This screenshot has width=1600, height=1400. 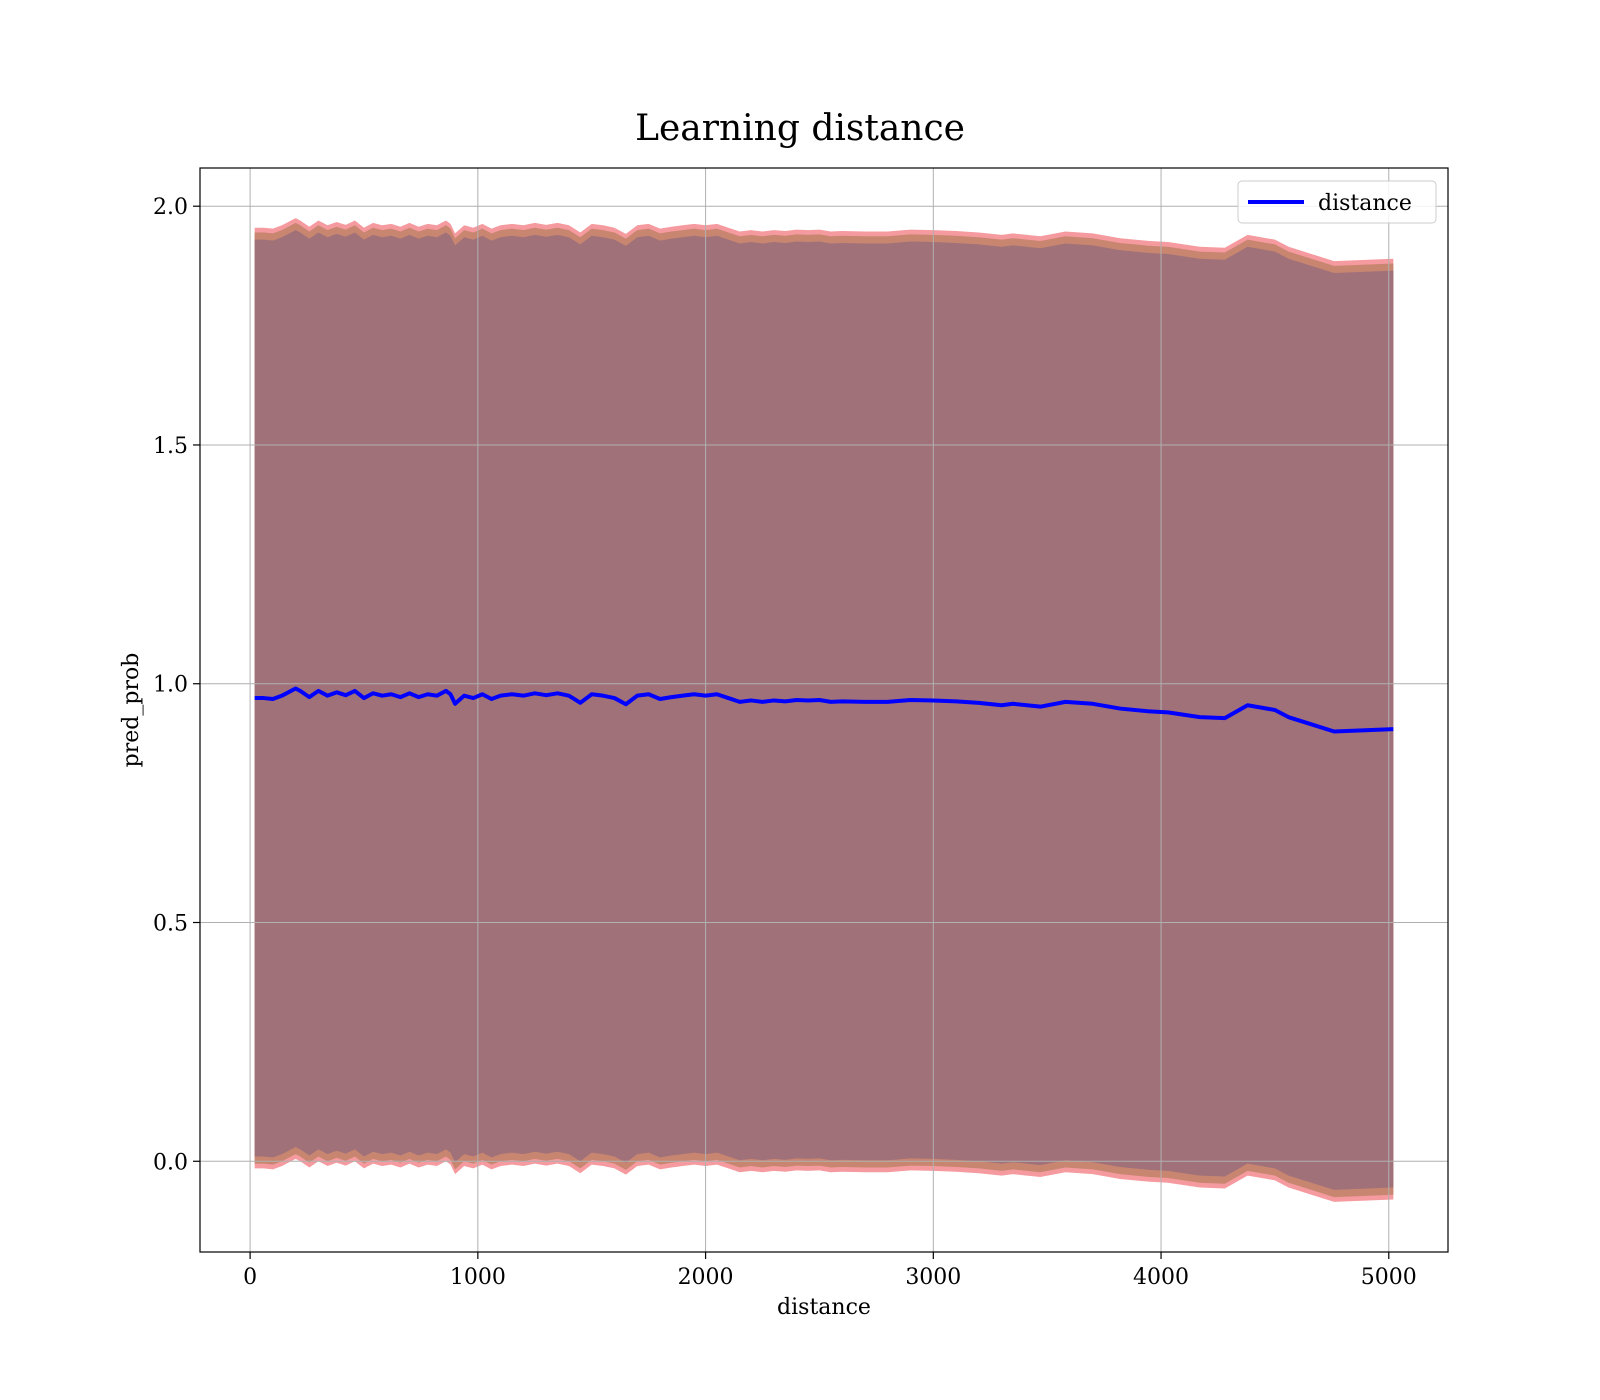 I want to click on legend: distance, so click(x=1337, y=202).